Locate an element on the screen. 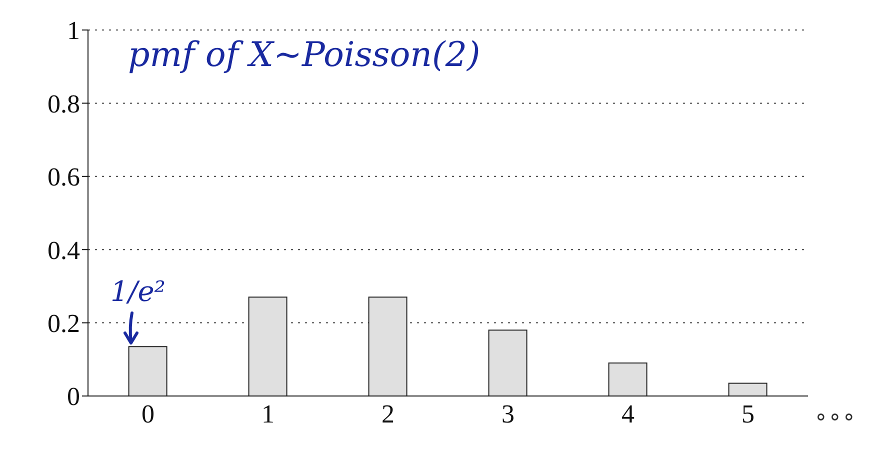 The height and width of the screenshot is (449, 873). y-tick-label: 0.4 is located at coordinates (64, 250).